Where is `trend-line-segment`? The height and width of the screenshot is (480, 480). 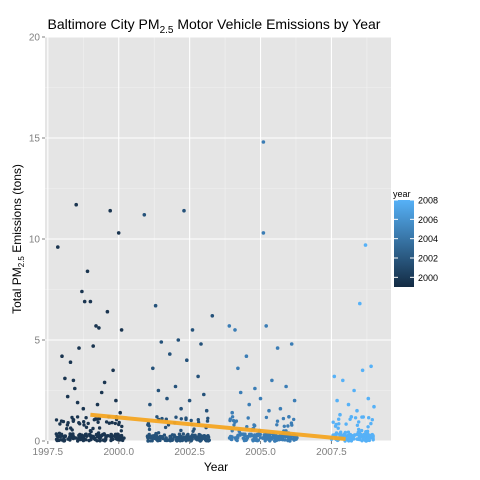
trend-line-segment is located at coordinates (218, 426).